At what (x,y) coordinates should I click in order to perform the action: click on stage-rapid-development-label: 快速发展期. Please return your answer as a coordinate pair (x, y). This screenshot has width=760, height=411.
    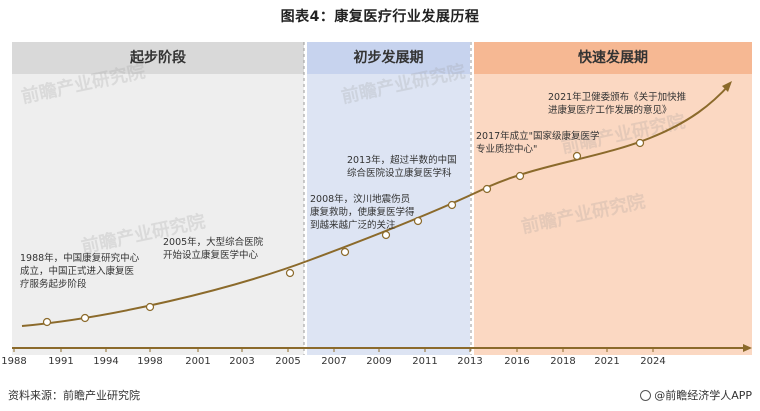
    Looking at the image, I should click on (613, 58).